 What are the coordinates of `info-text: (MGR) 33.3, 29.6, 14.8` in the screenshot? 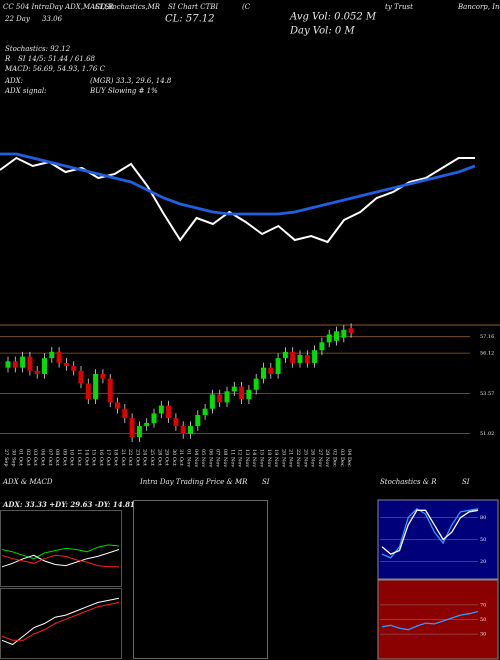 It's located at (131, 81).